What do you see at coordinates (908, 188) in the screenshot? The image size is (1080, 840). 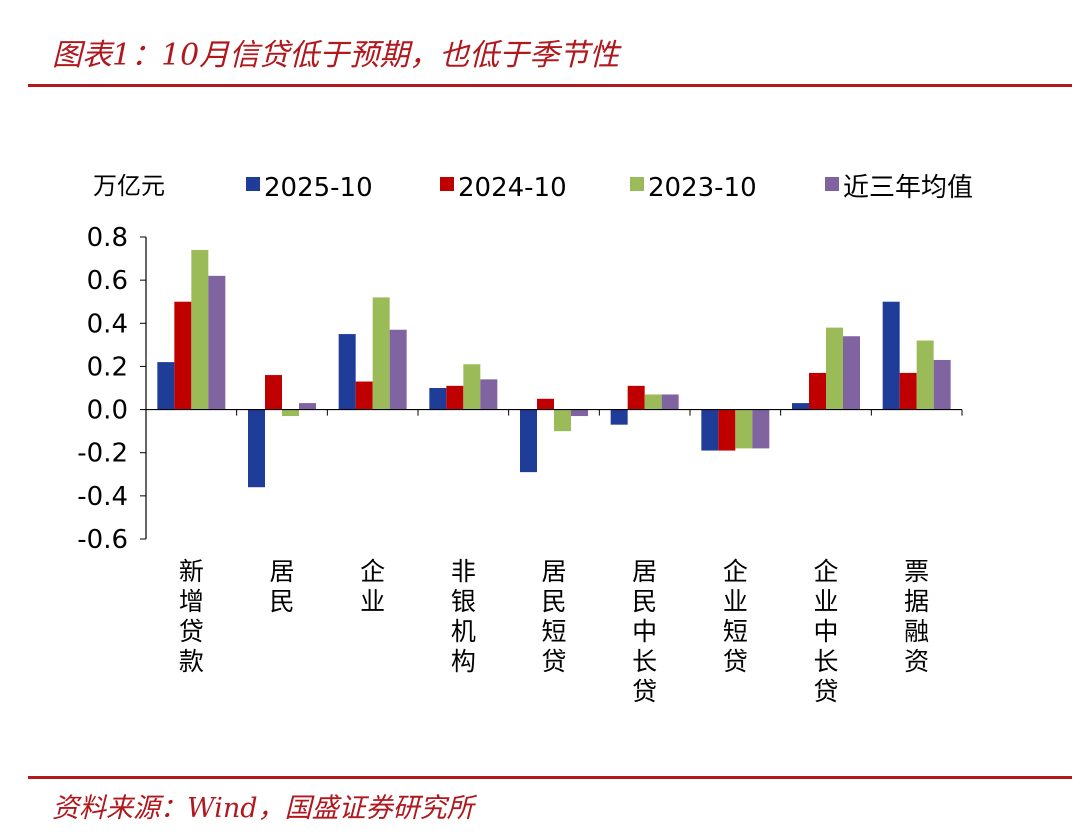 I see `legend-label: 近三年均值` at bounding box center [908, 188].